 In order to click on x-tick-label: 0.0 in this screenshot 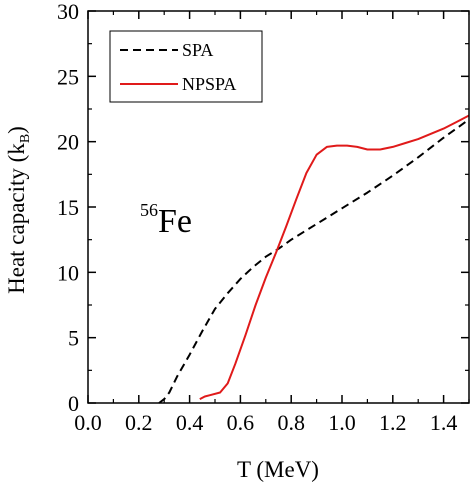, I will do `click(88, 422)`.